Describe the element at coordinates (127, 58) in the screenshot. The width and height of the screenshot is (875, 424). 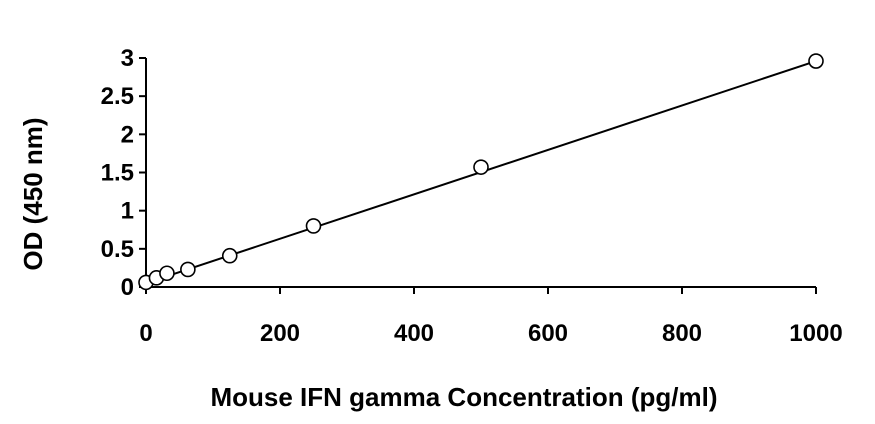
I see `y-tick-label: 3` at that location.